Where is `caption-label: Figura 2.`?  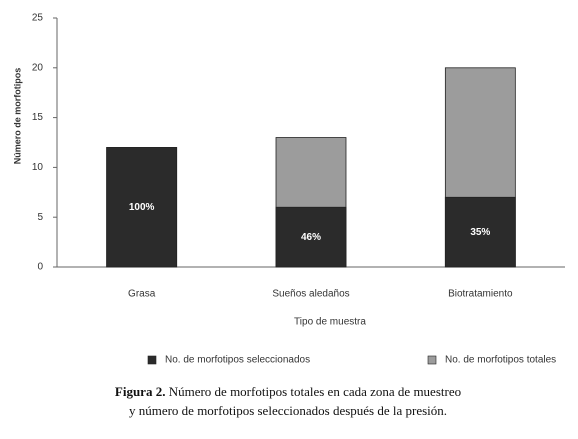 caption-label: Figura 2. is located at coordinates (140, 391).